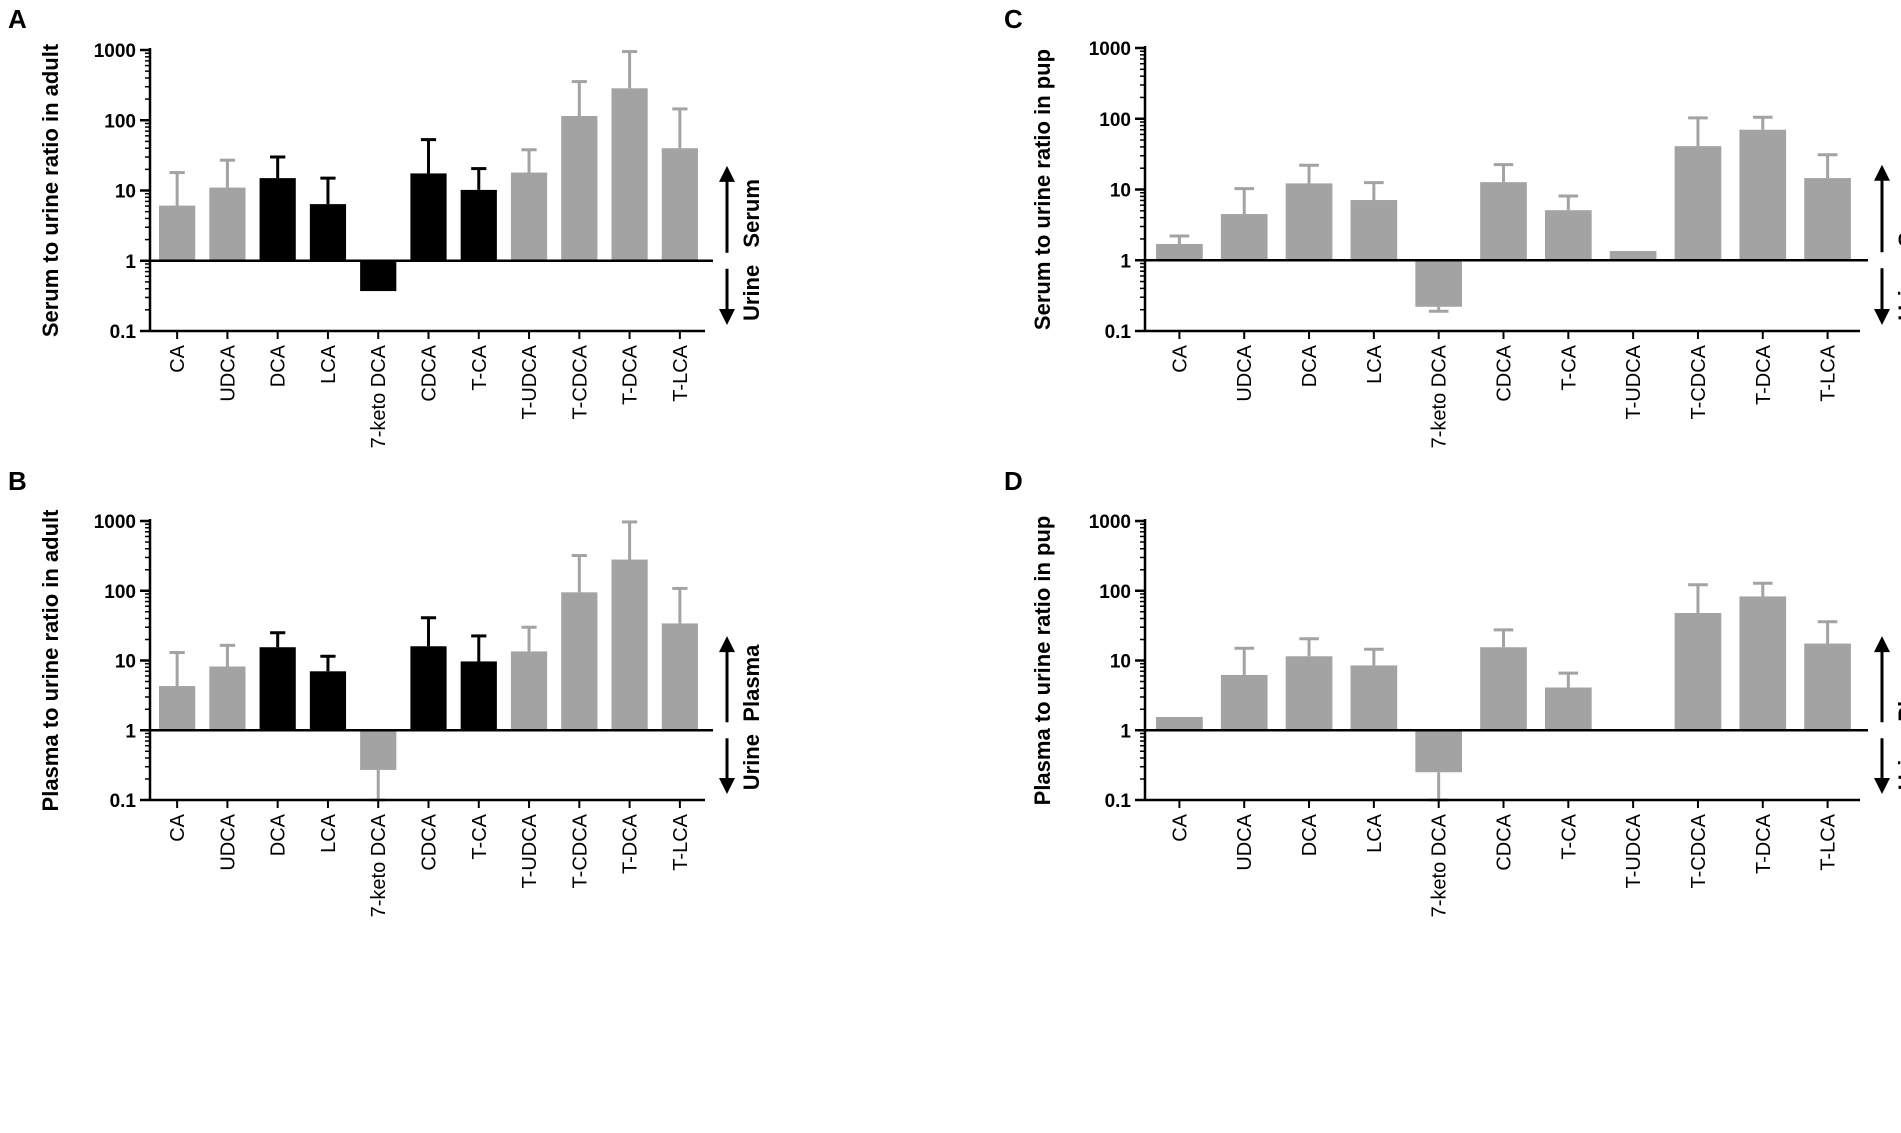 This screenshot has width=1901, height=1133. Describe the element at coordinates (17, 481) in the screenshot. I see `panel-letter: B` at that location.